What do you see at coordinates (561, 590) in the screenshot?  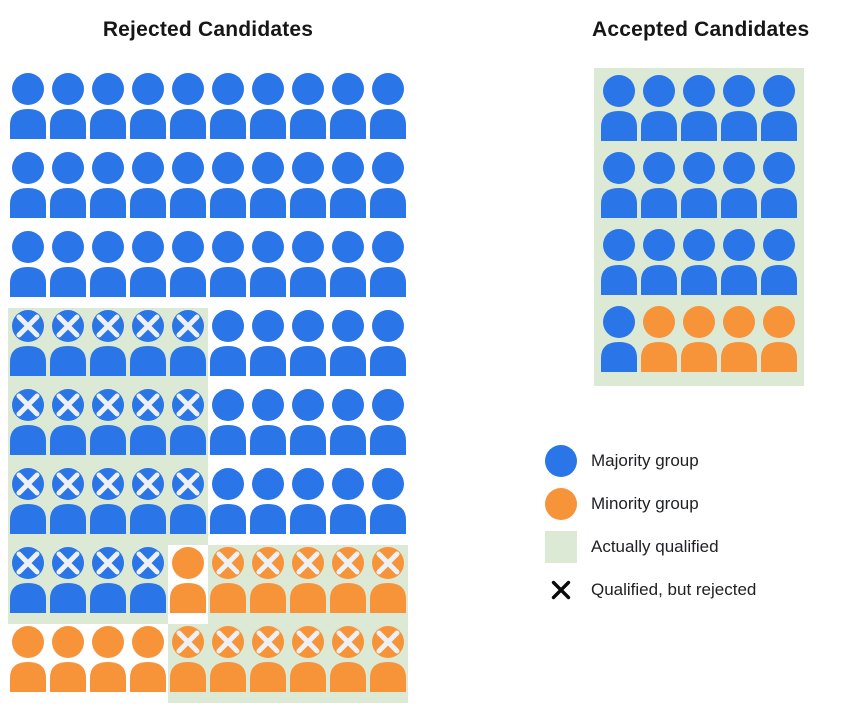 I see `x-mark-icon` at bounding box center [561, 590].